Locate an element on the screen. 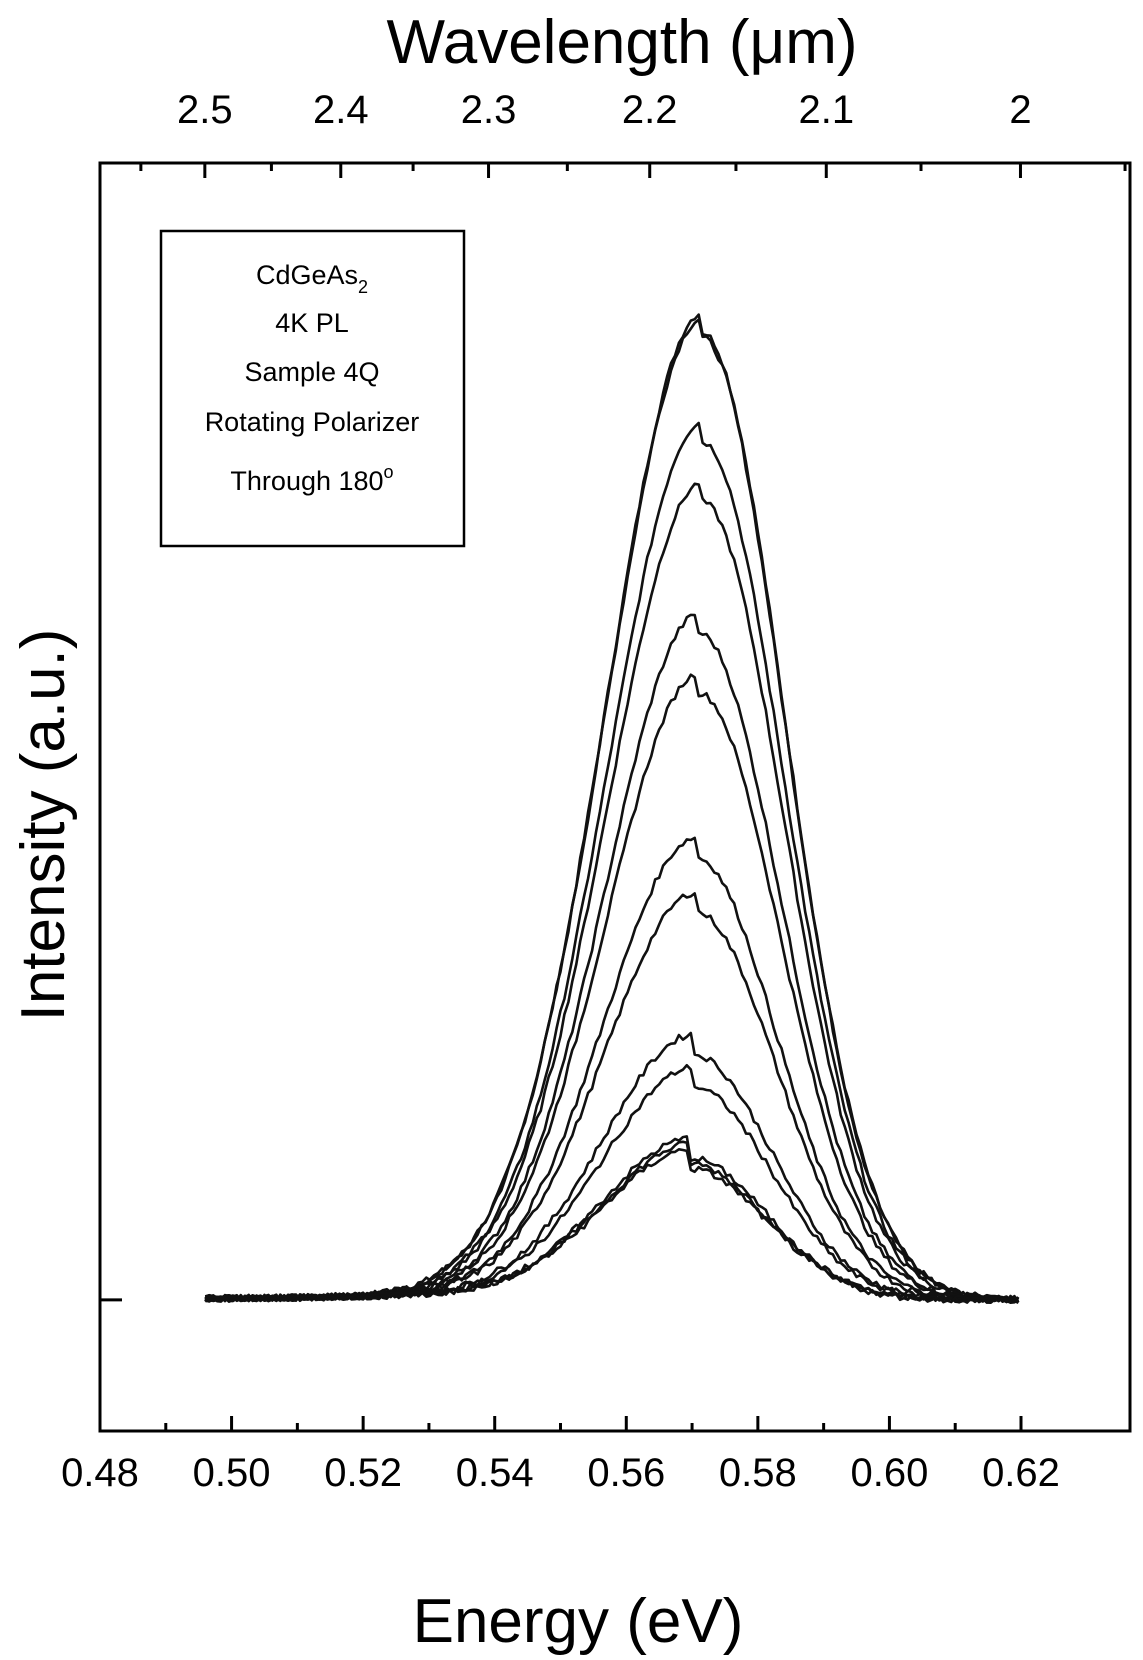  x-tick-label: 0.54 is located at coordinates (495, 1473).